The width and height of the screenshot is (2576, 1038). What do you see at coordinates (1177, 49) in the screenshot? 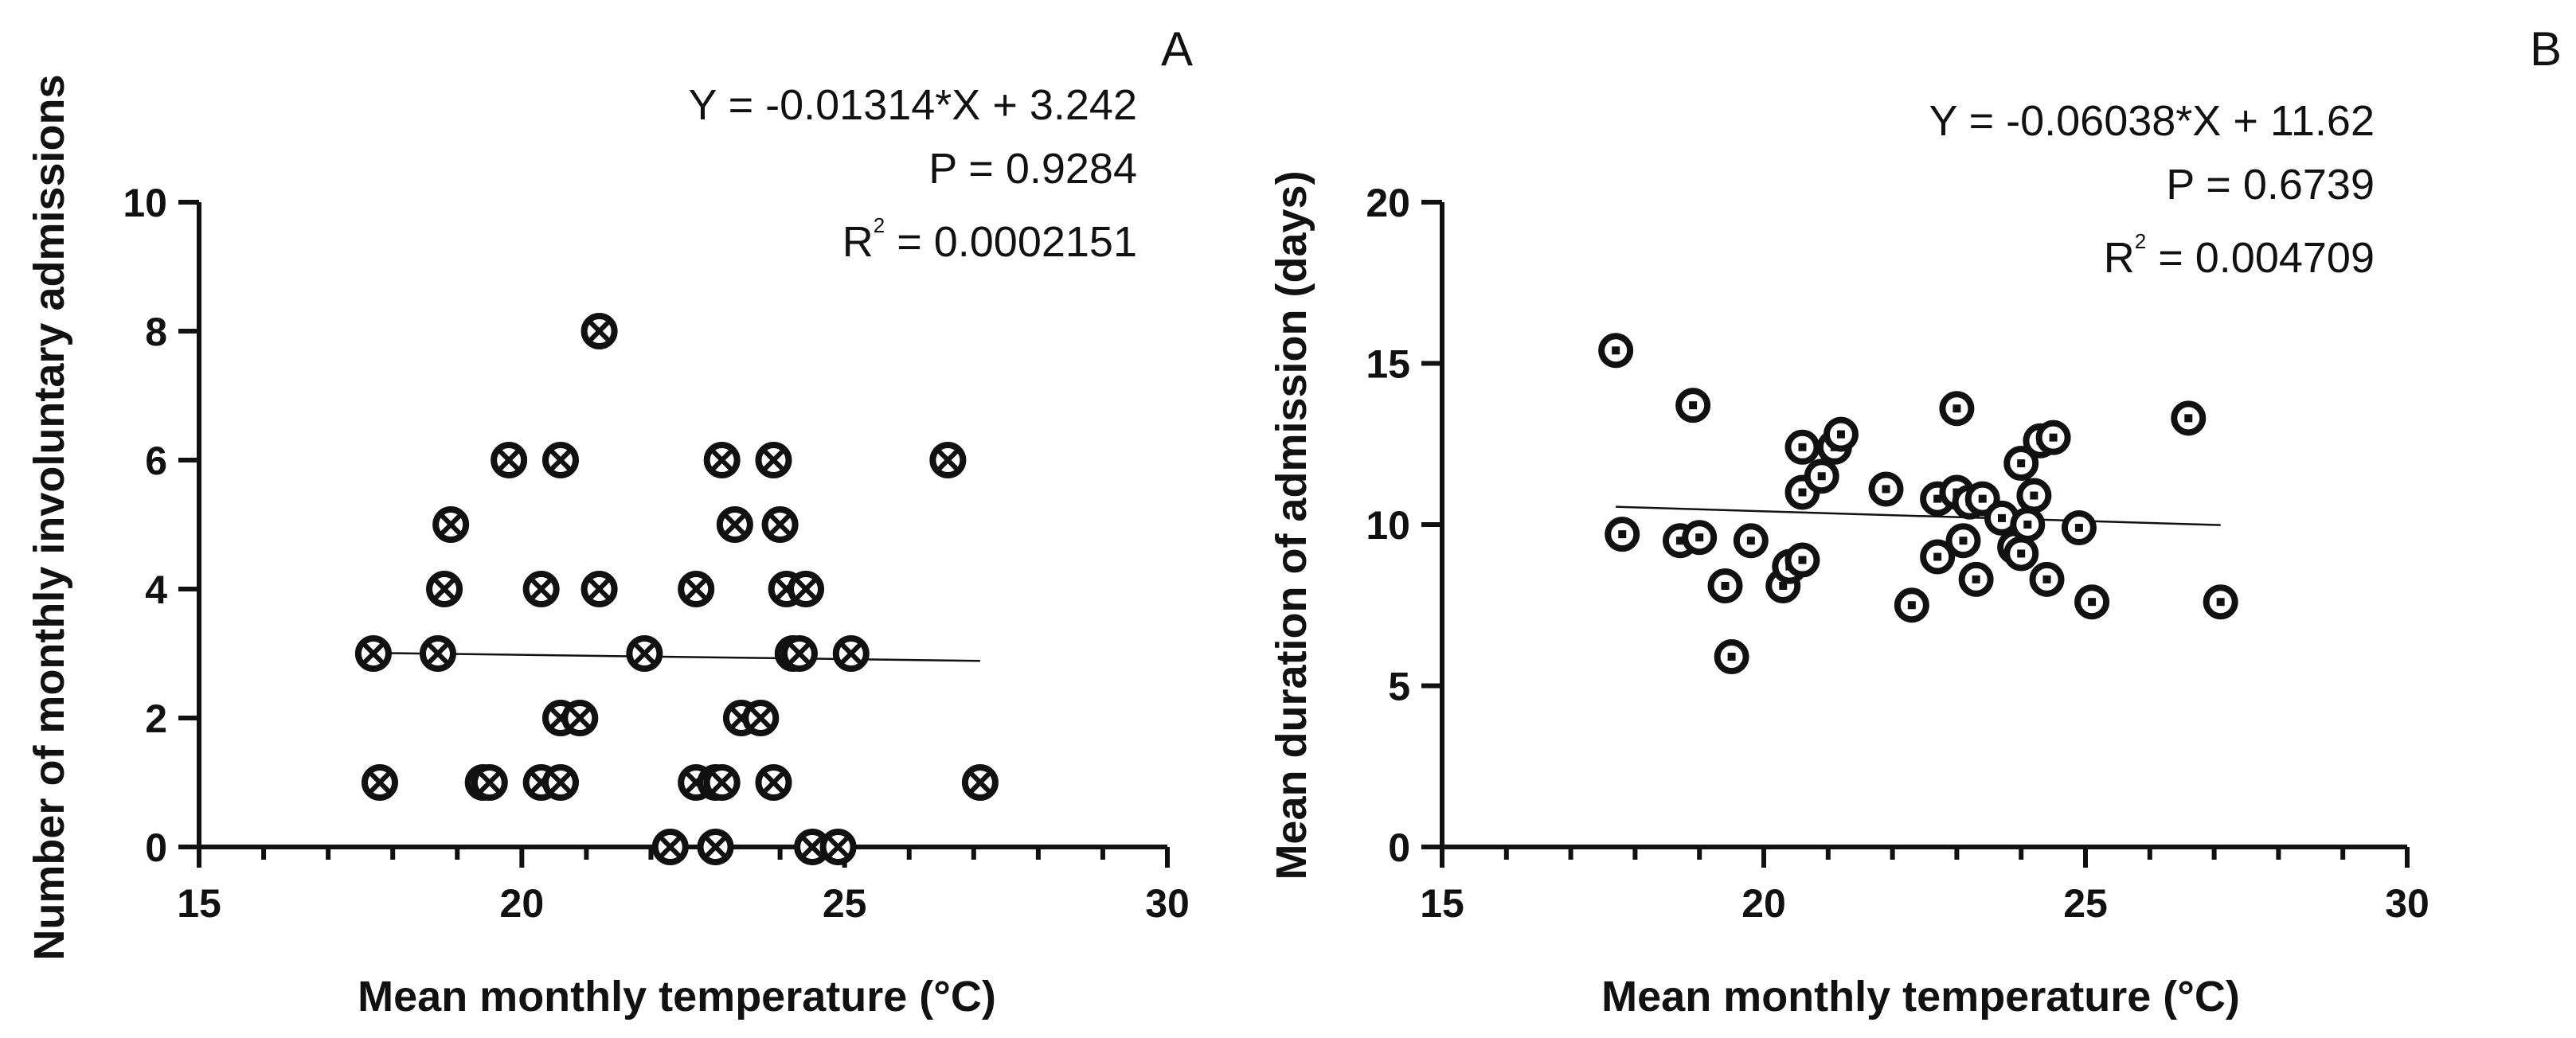
I see `panel-a-letter: A` at bounding box center [1177, 49].